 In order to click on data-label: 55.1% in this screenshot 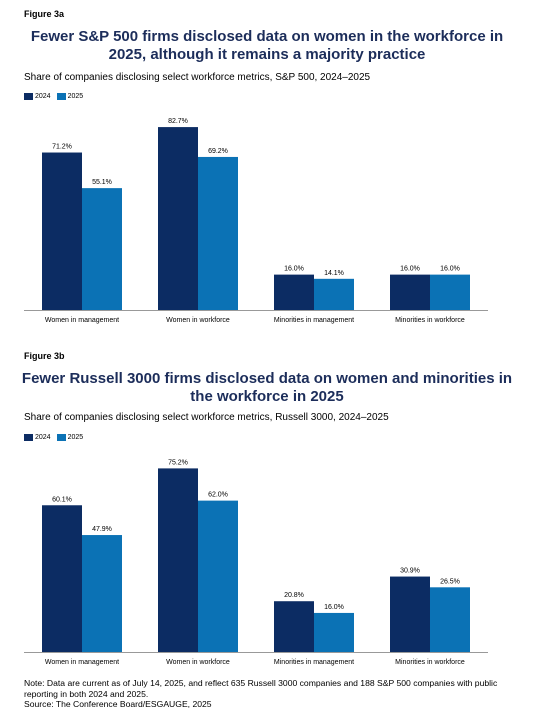, I will do `click(102, 182)`.